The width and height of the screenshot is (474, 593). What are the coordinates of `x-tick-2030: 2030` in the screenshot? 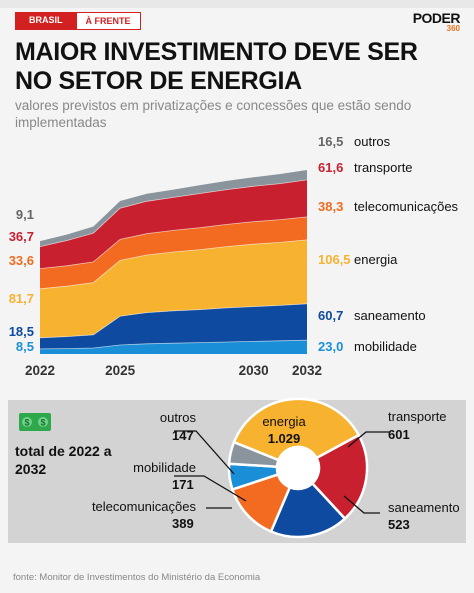 It's located at (254, 370).